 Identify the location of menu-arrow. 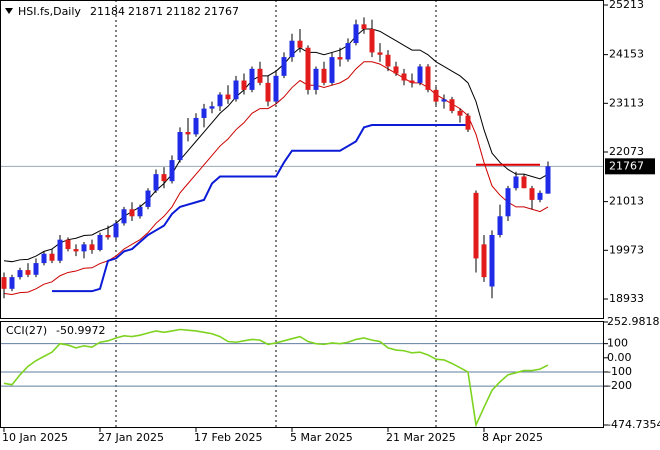
(9, 11).